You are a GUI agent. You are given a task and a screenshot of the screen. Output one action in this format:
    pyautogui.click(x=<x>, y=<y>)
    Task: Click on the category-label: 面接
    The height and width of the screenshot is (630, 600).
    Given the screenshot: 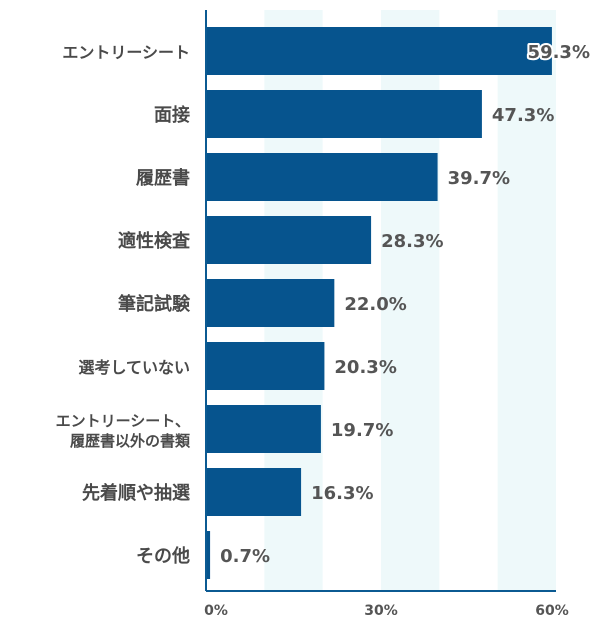 What is the action you would take?
    pyautogui.click(x=172, y=115)
    